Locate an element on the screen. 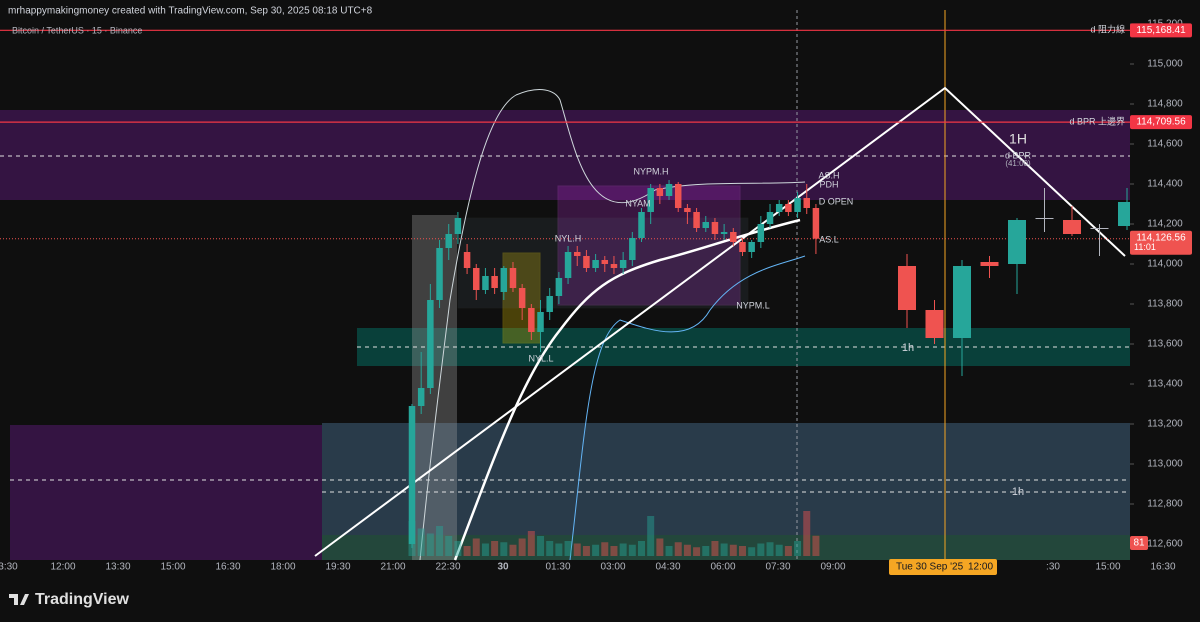 The width and height of the screenshot is (1200, 622). level-badge is located at coordinates (1161, 122).